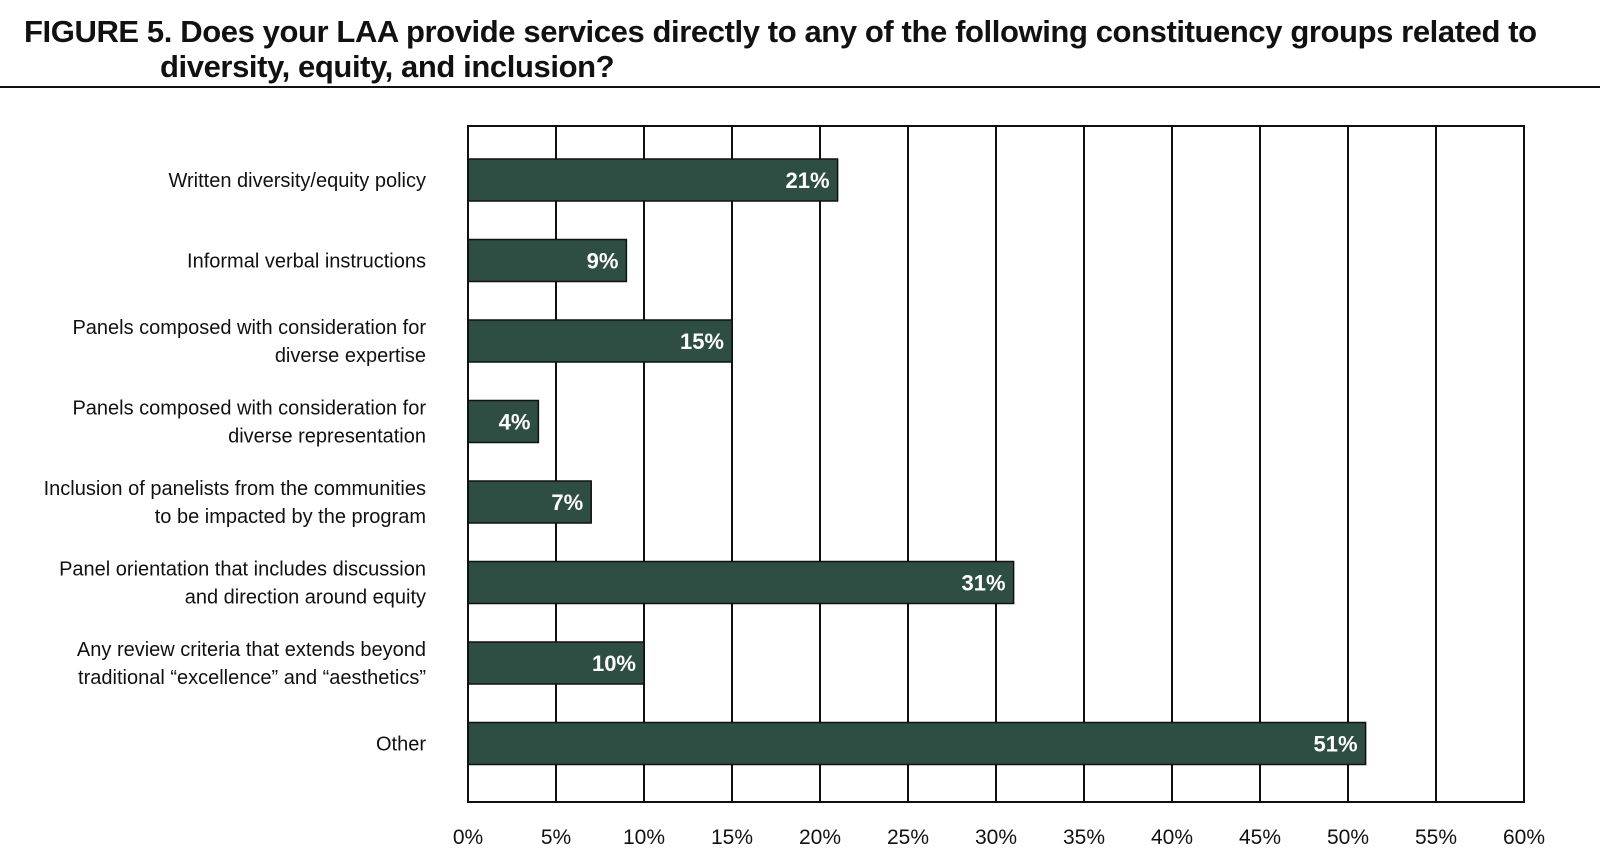 The width and height of the screenshot is (1600, 861). I want to click on bar-data-label: 51%, so click(1336, 744).